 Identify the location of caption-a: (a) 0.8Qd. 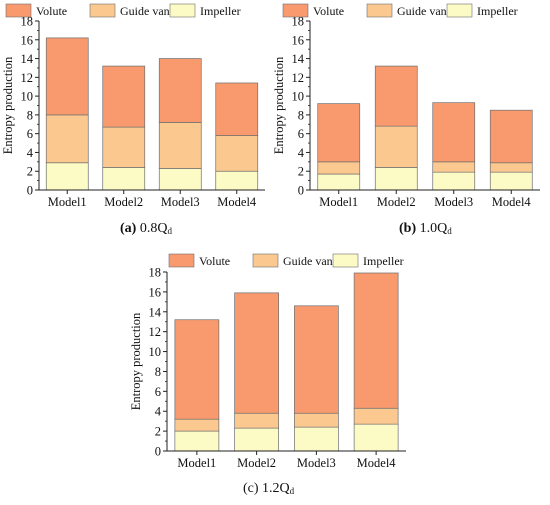
(146, 229).